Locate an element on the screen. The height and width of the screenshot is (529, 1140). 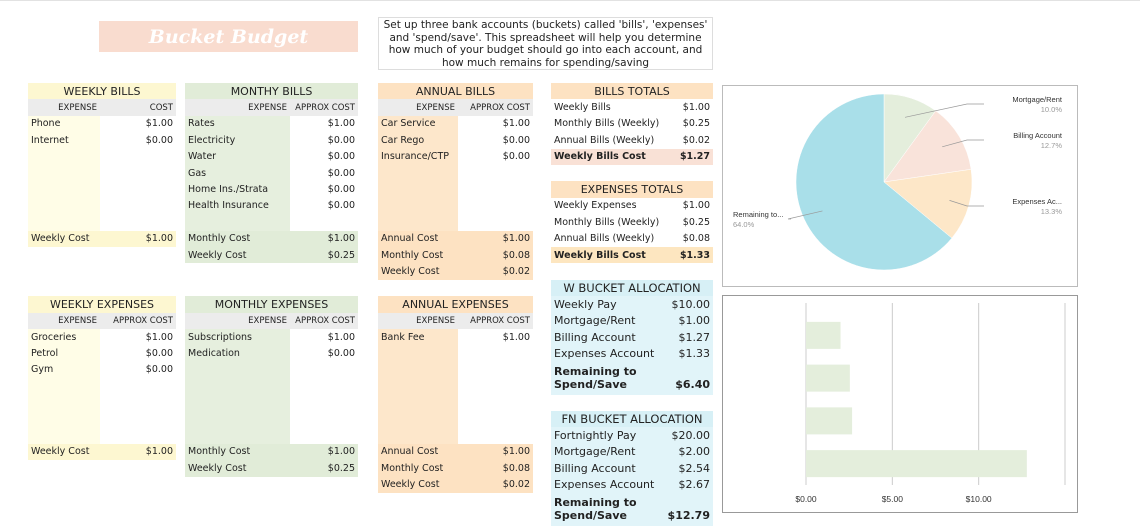
row-label: Gym is located at coordinates (42, 370).